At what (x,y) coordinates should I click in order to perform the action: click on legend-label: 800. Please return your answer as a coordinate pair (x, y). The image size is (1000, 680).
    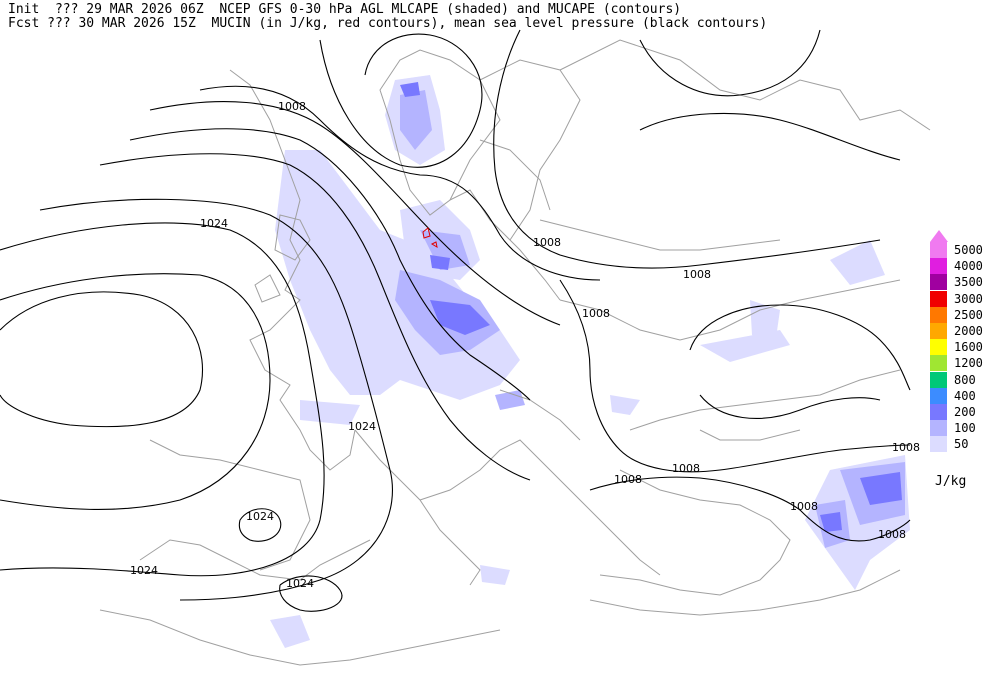
    Looking at the image, I should click on (965, 379).